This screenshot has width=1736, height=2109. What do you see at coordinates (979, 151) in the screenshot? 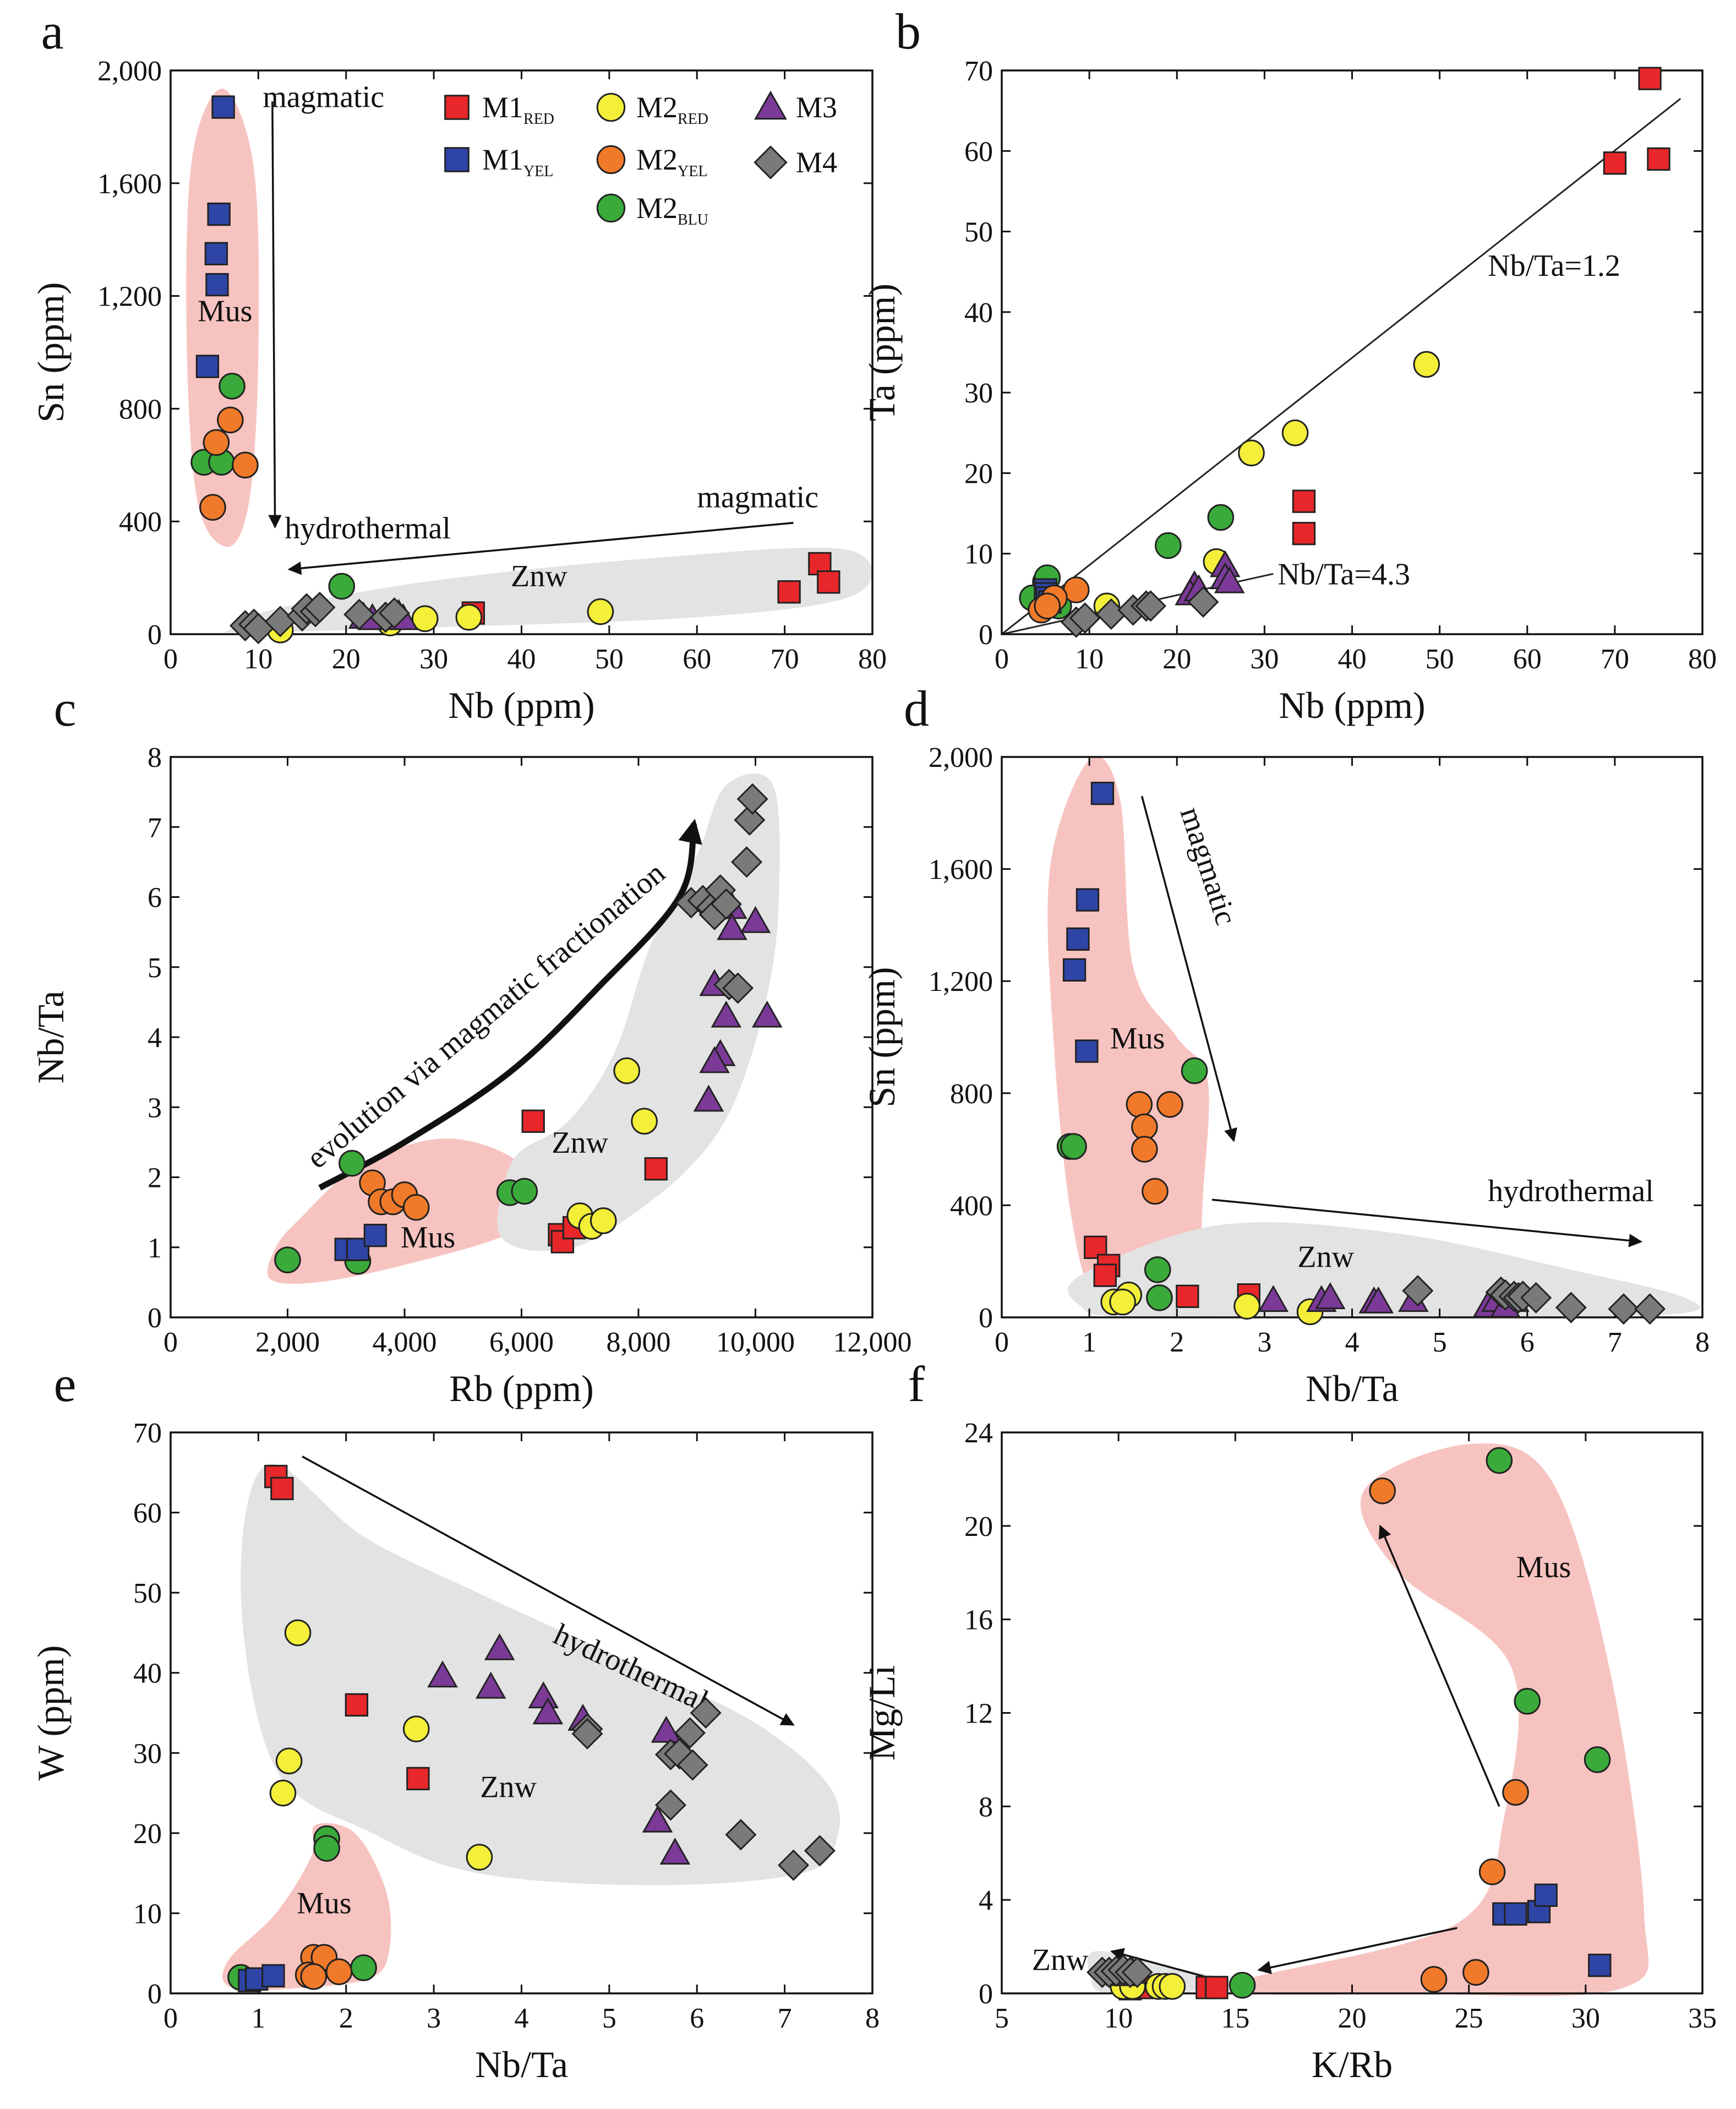
I see `y-tick-label: 60` at bounding box center [979, 151].